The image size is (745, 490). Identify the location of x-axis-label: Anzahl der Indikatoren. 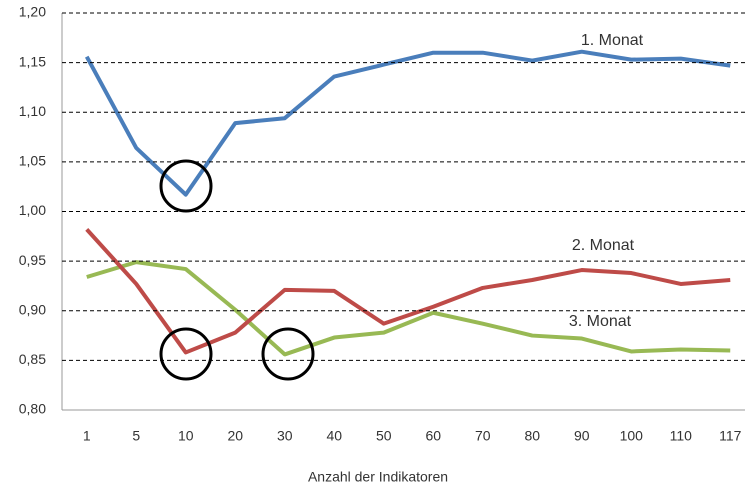
(378, 477).